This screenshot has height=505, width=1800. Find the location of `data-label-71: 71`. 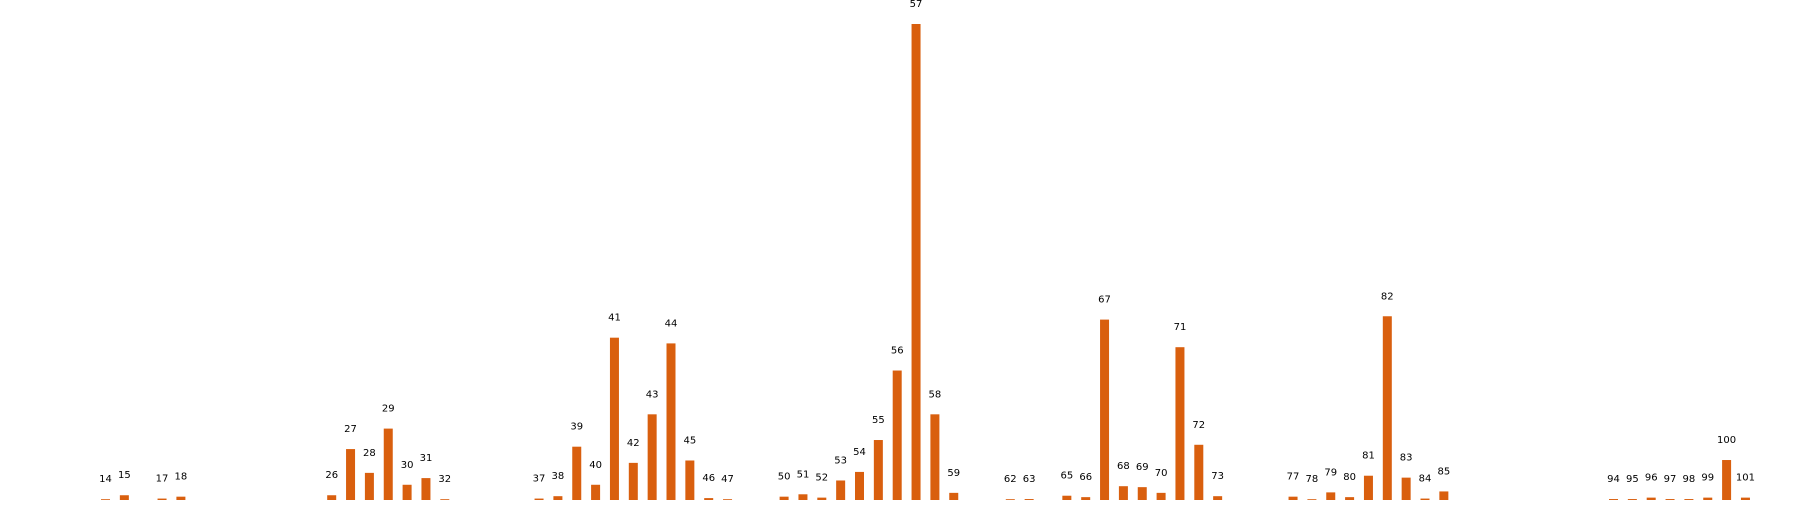

data-label-71: 71 is located at coordinates (1180, 327).